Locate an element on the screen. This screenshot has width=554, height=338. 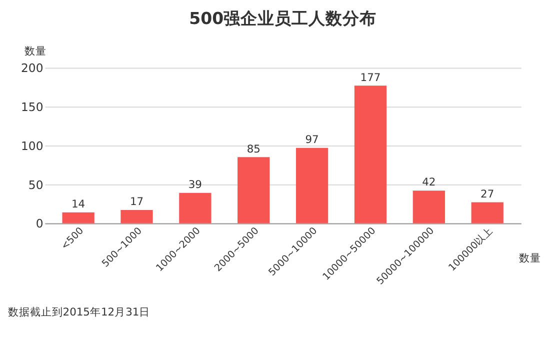
data-label: 85 is located at coordinates (253, 149).